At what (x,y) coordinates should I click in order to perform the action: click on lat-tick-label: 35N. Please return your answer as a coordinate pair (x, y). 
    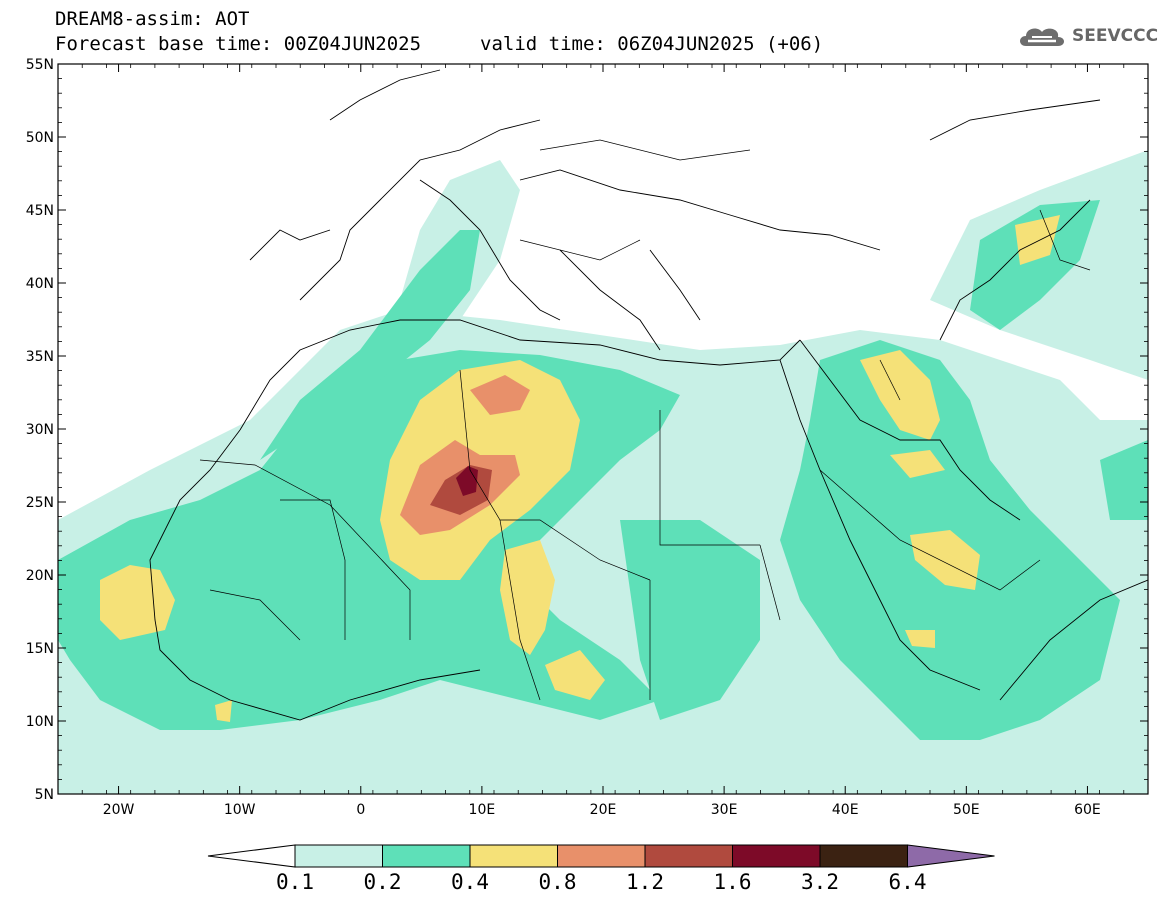
    Looking at the image, I should click on (40, 357).